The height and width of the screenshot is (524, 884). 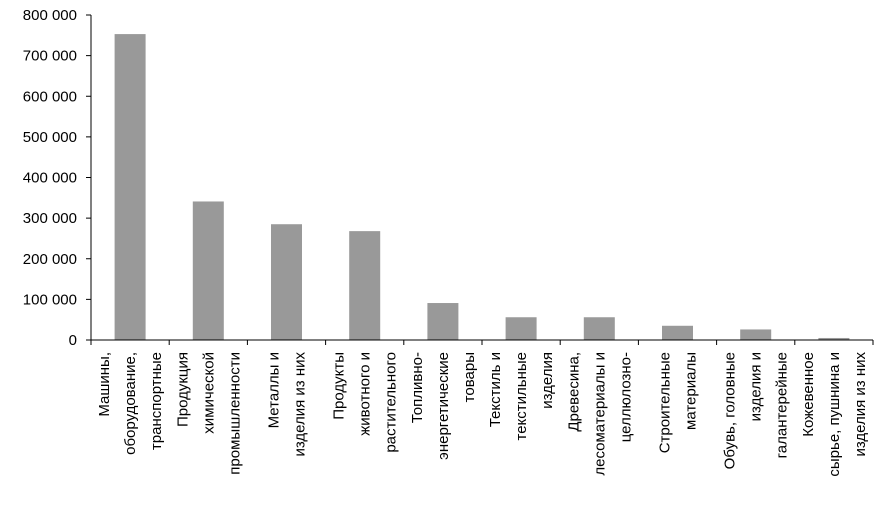 I want to click on x-category-label-line: Текстиль и, so click(x=495, y=389).